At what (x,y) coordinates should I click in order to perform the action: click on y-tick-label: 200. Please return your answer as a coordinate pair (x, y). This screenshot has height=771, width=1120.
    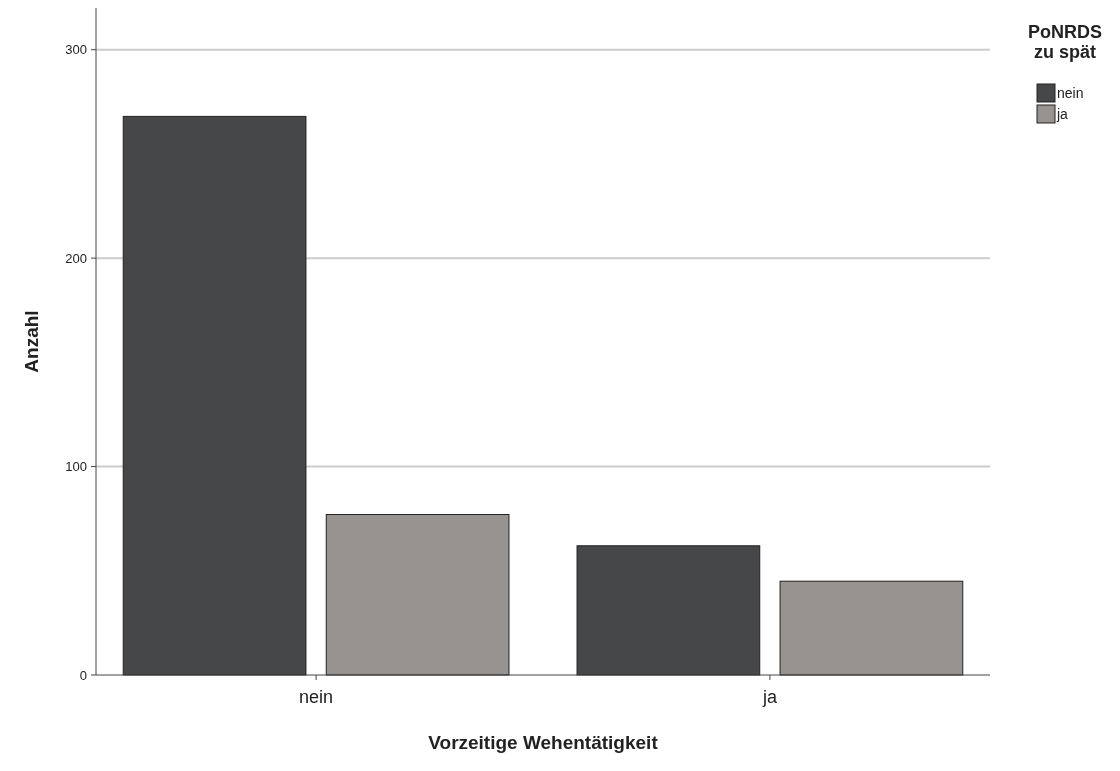
    Looking at the image, I should click on (76, 258).